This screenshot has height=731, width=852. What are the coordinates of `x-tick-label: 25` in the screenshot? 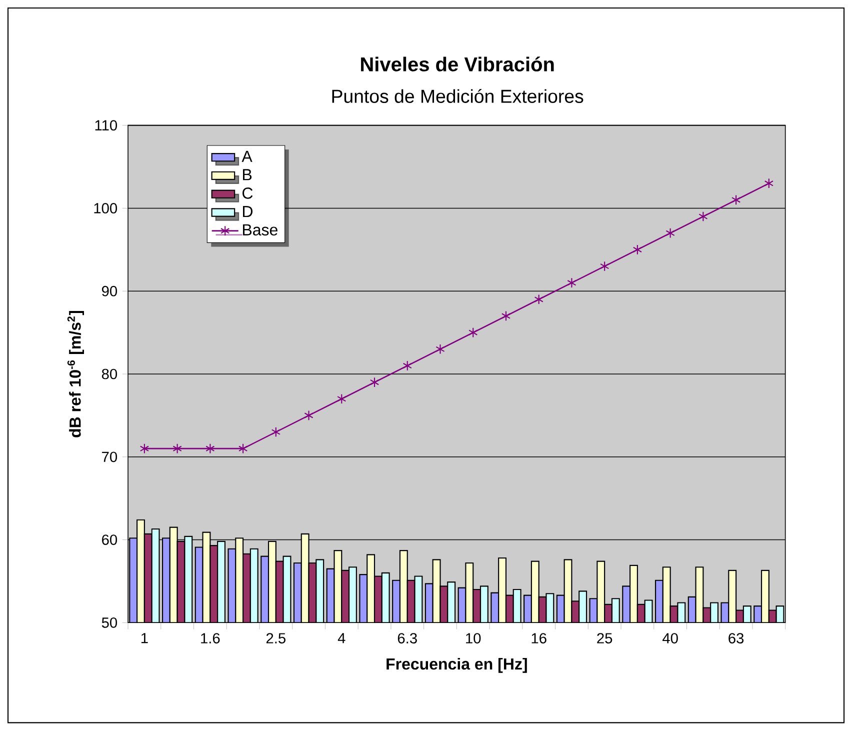 It's located at (604, 638).